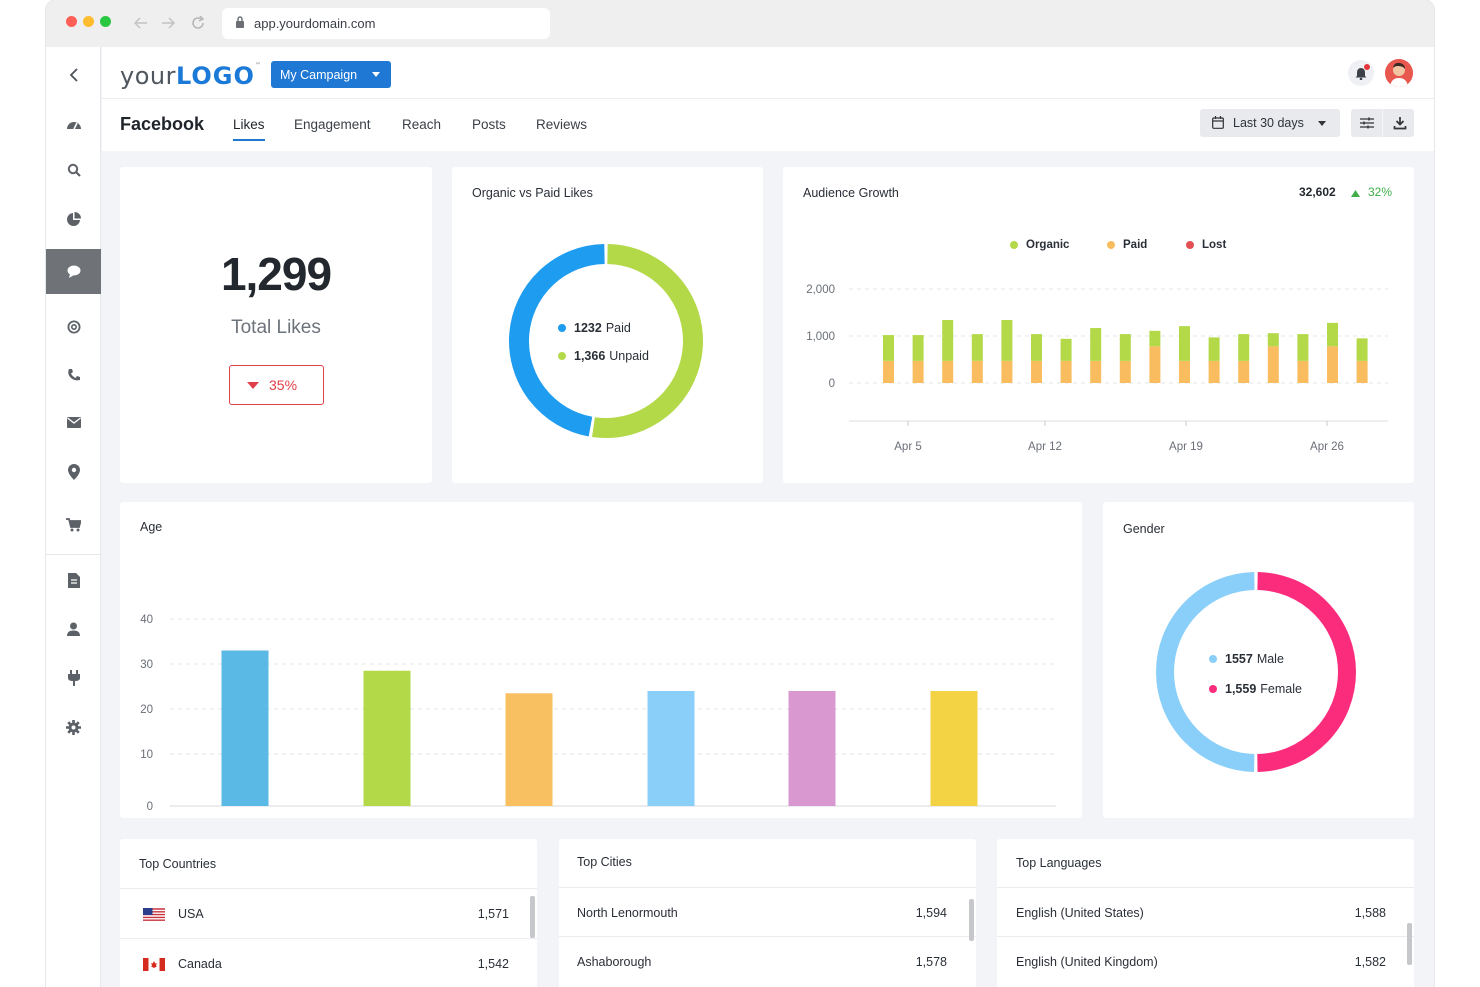 The image size is (1480, 987). What do you see at coordinates (73, 628) in the screenshot?
I see `sidebar-item-clients` at bounding box center [73, 628].